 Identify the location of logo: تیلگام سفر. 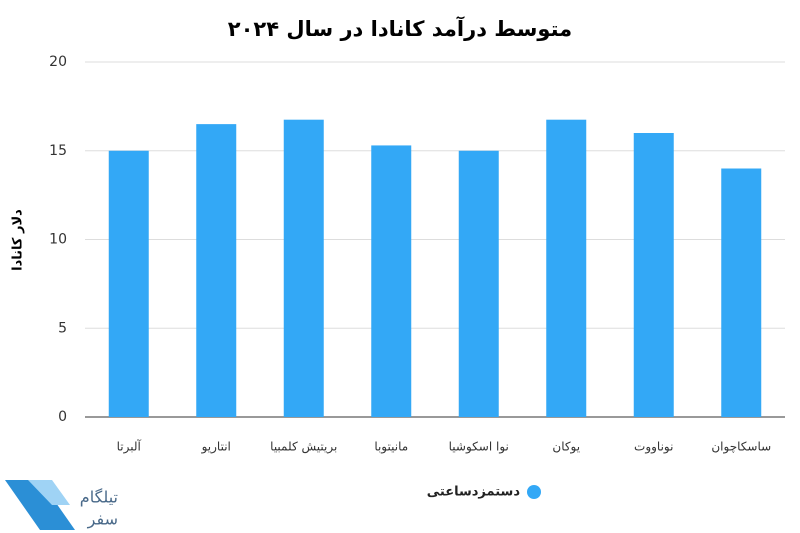
(61, 505).